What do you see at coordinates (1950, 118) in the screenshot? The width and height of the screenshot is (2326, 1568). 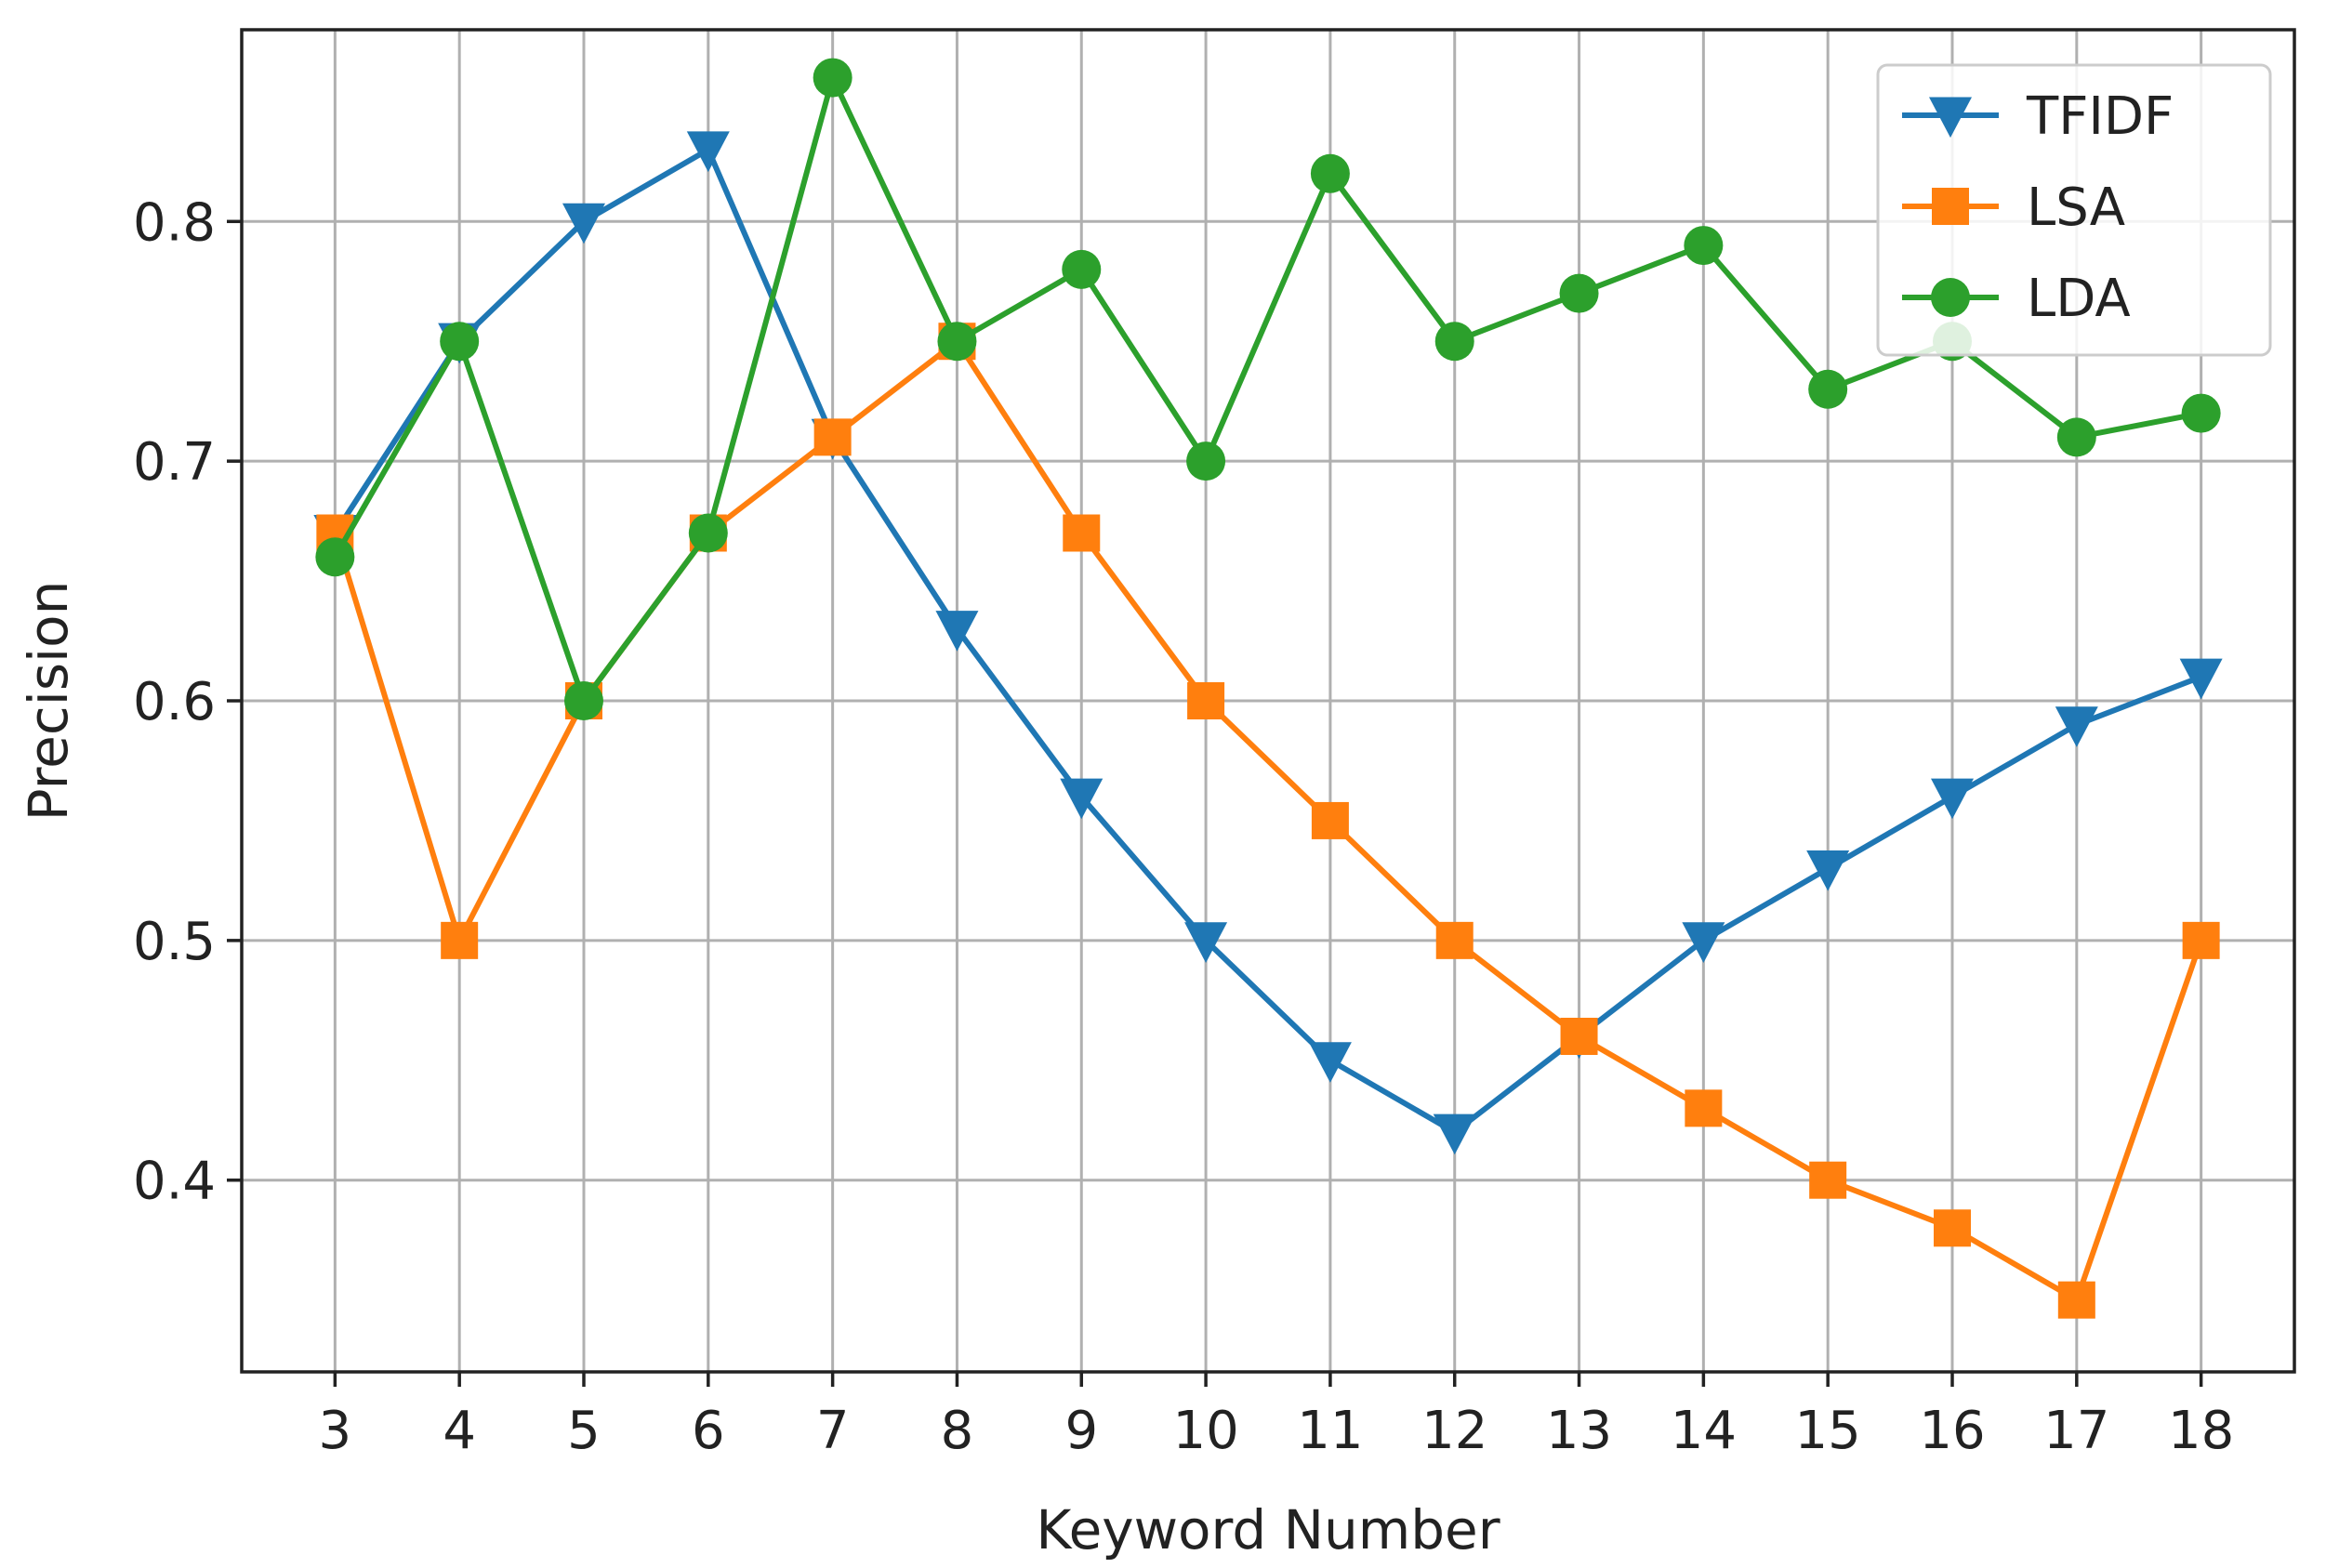 I see `legend-marker-tfidf` at bounding box center [1950, 118].